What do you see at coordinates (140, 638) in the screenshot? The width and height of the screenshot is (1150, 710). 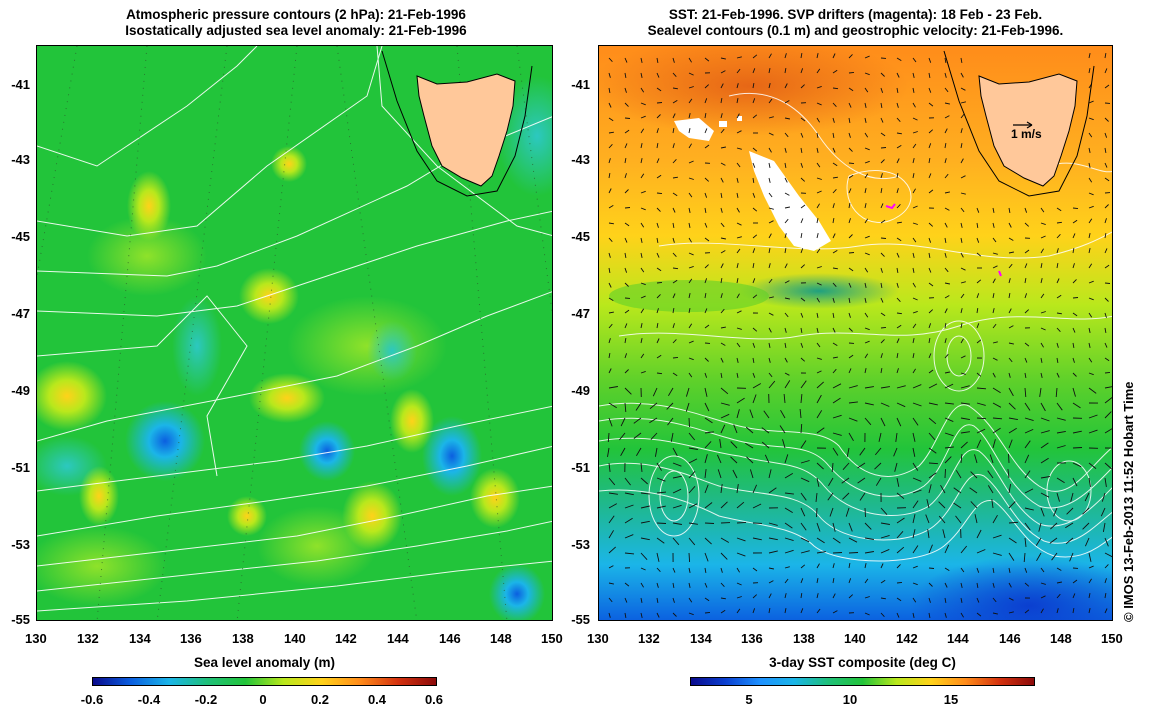 I see `lon-tick: 134` at bounding box center [140, 638].